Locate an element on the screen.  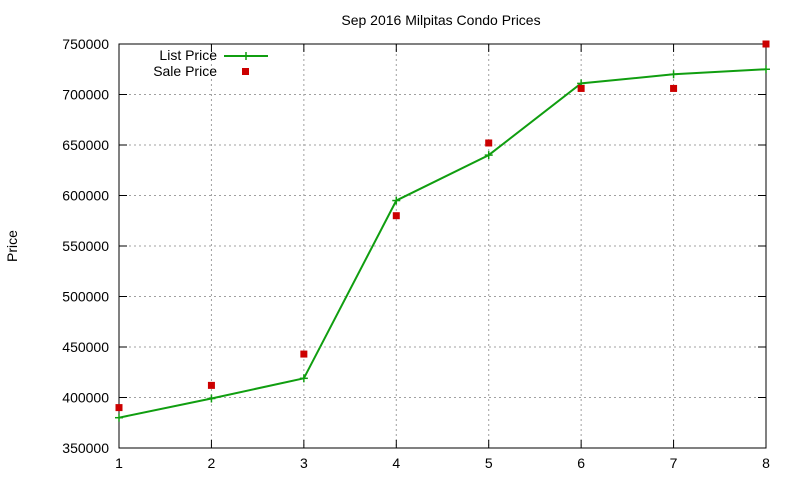
x-tick-label: 6 is located at coordinates (581, 463).